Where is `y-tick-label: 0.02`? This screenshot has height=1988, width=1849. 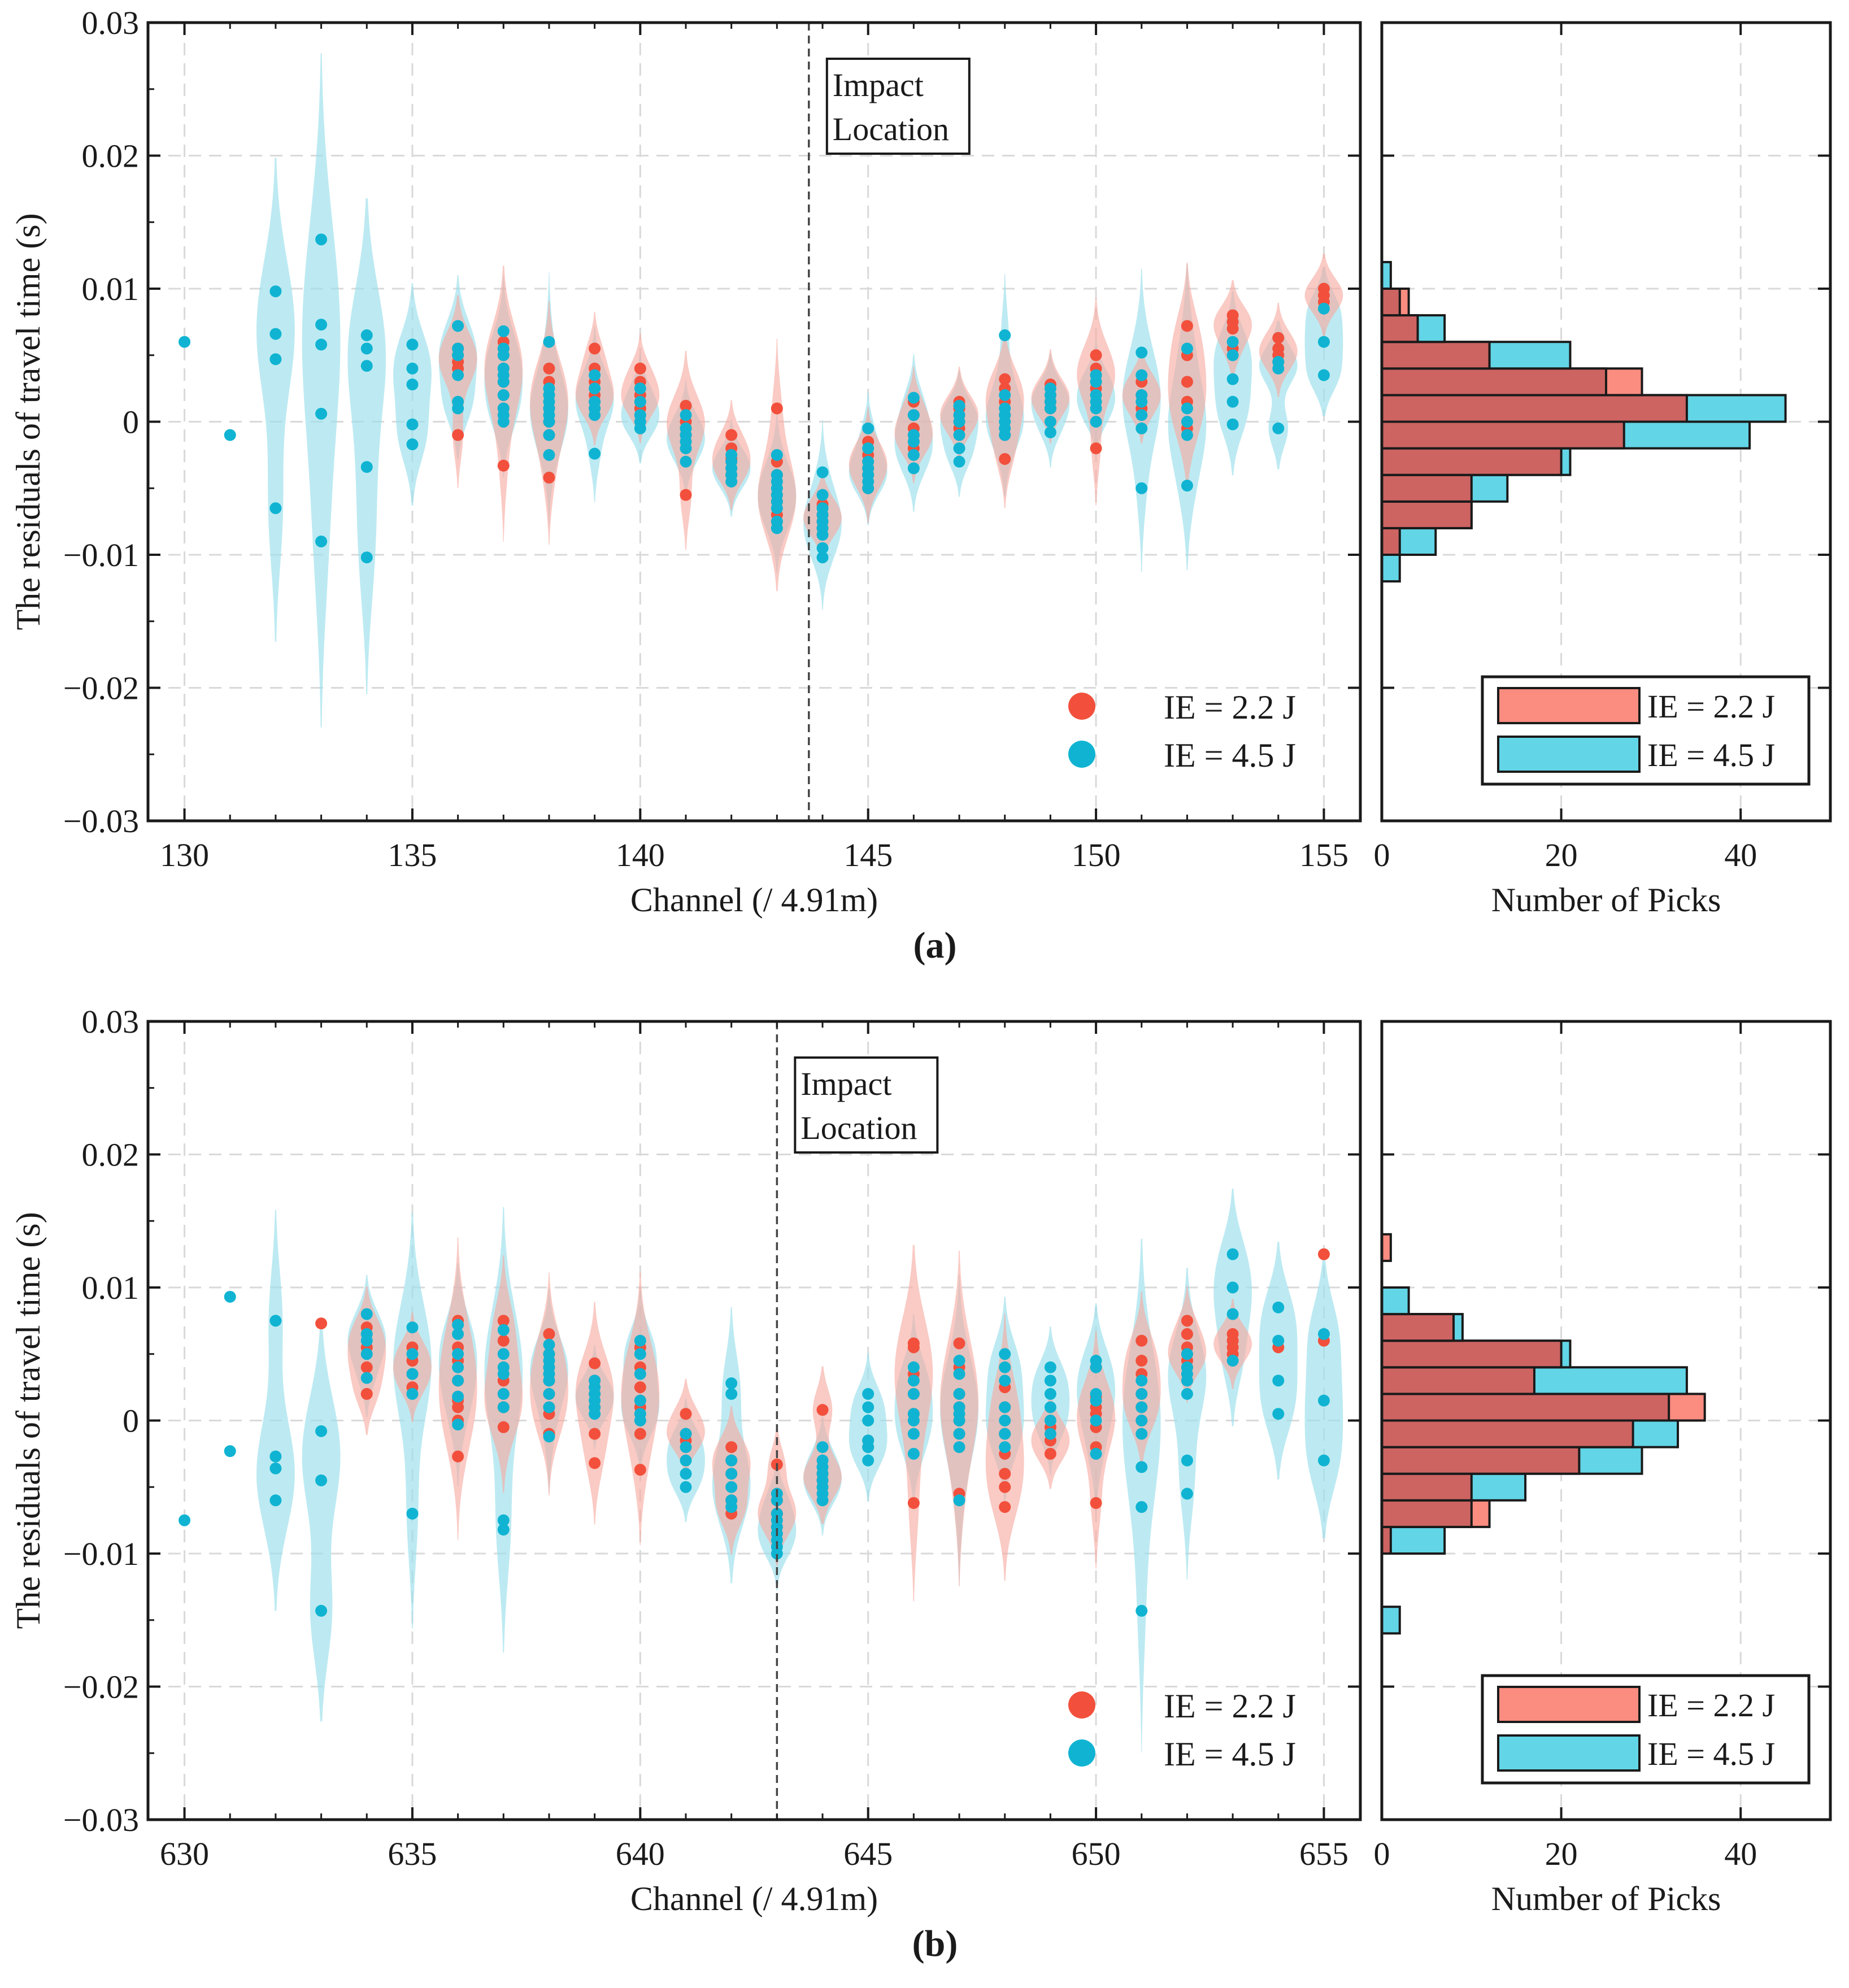
y-tick-label: 0.02 is located at coordinates (111, 1155).